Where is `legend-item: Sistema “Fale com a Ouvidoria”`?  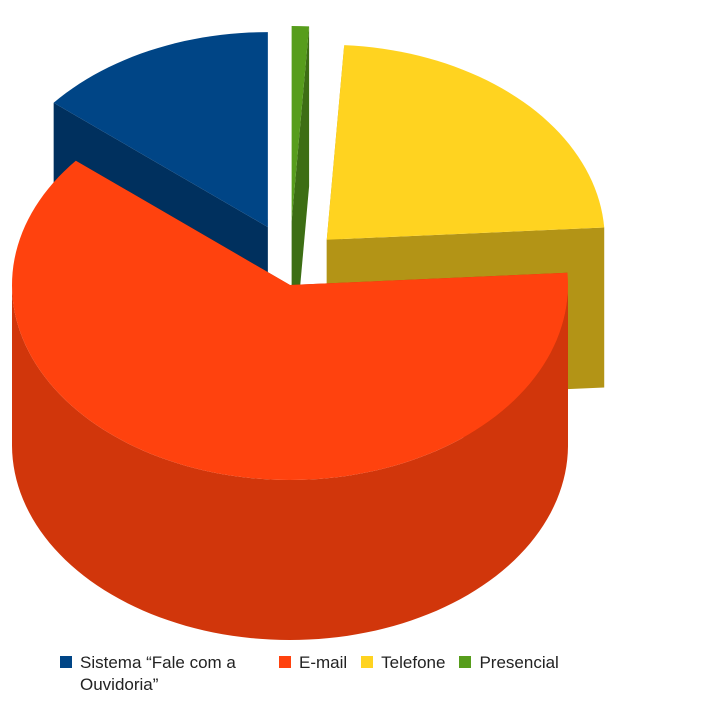
legend-item: Sistema “Fale com a Ouvidoria” is located at coordinates (162, 674).